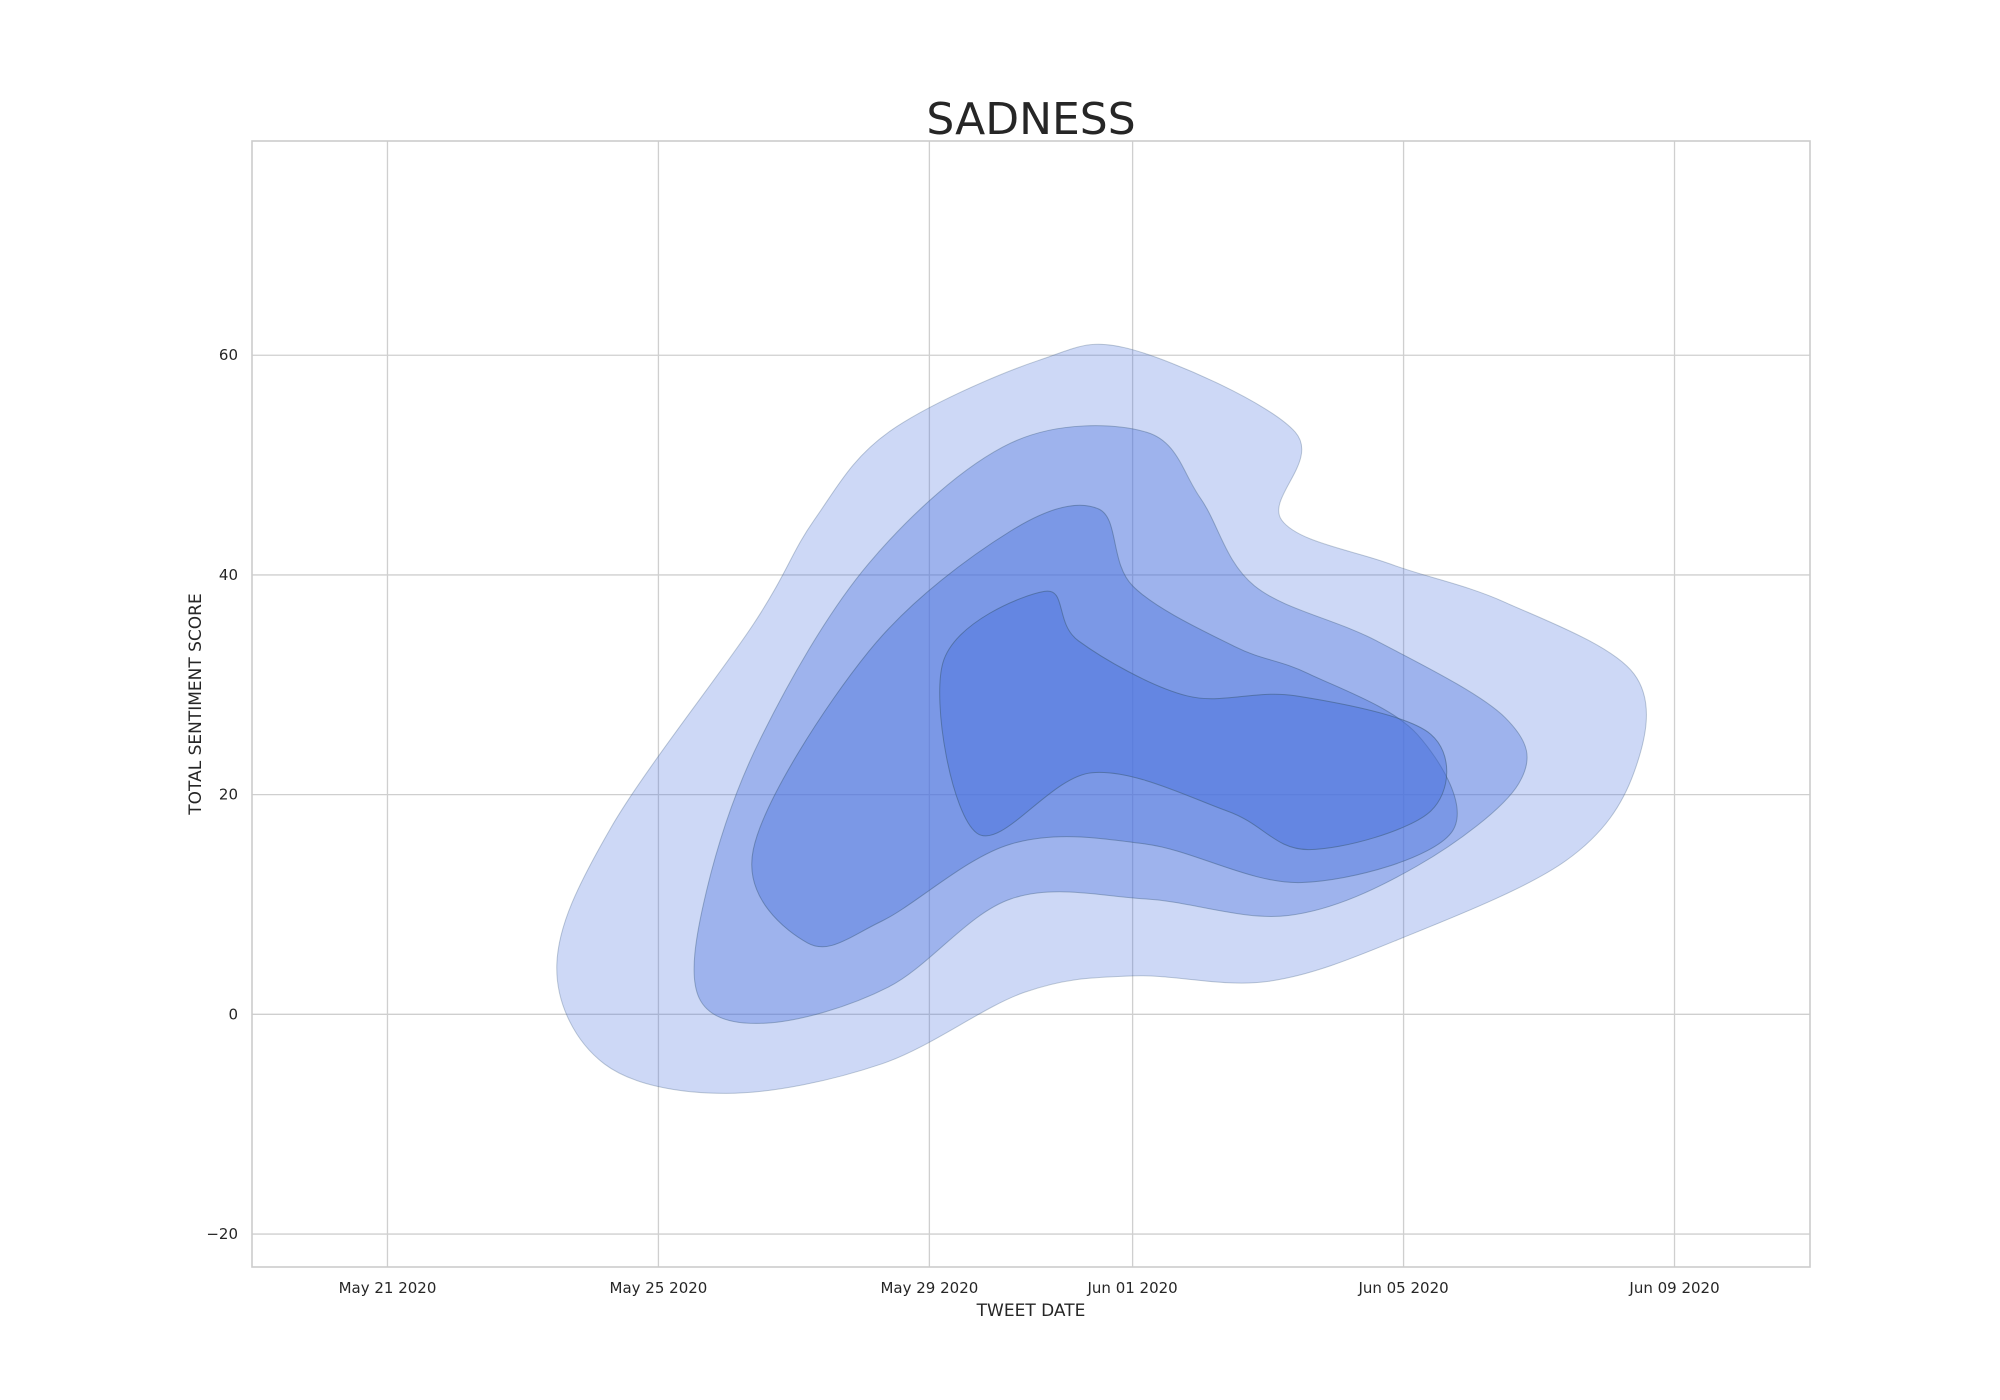 The image size is (2000, 1400). Describe the element at coordinates (1673, 1288) in the screenshot. I see `x-tick-label: Jun 09 2020` at that location.